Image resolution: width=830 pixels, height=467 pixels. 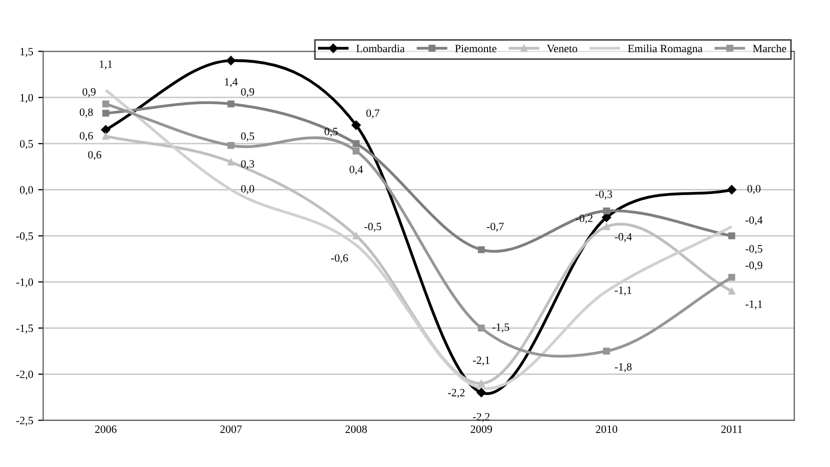 What do you see at coordinates (25, 375) in the screenshot?
I see `y-tick-label: -2,0` at bounding box center [25, 375].